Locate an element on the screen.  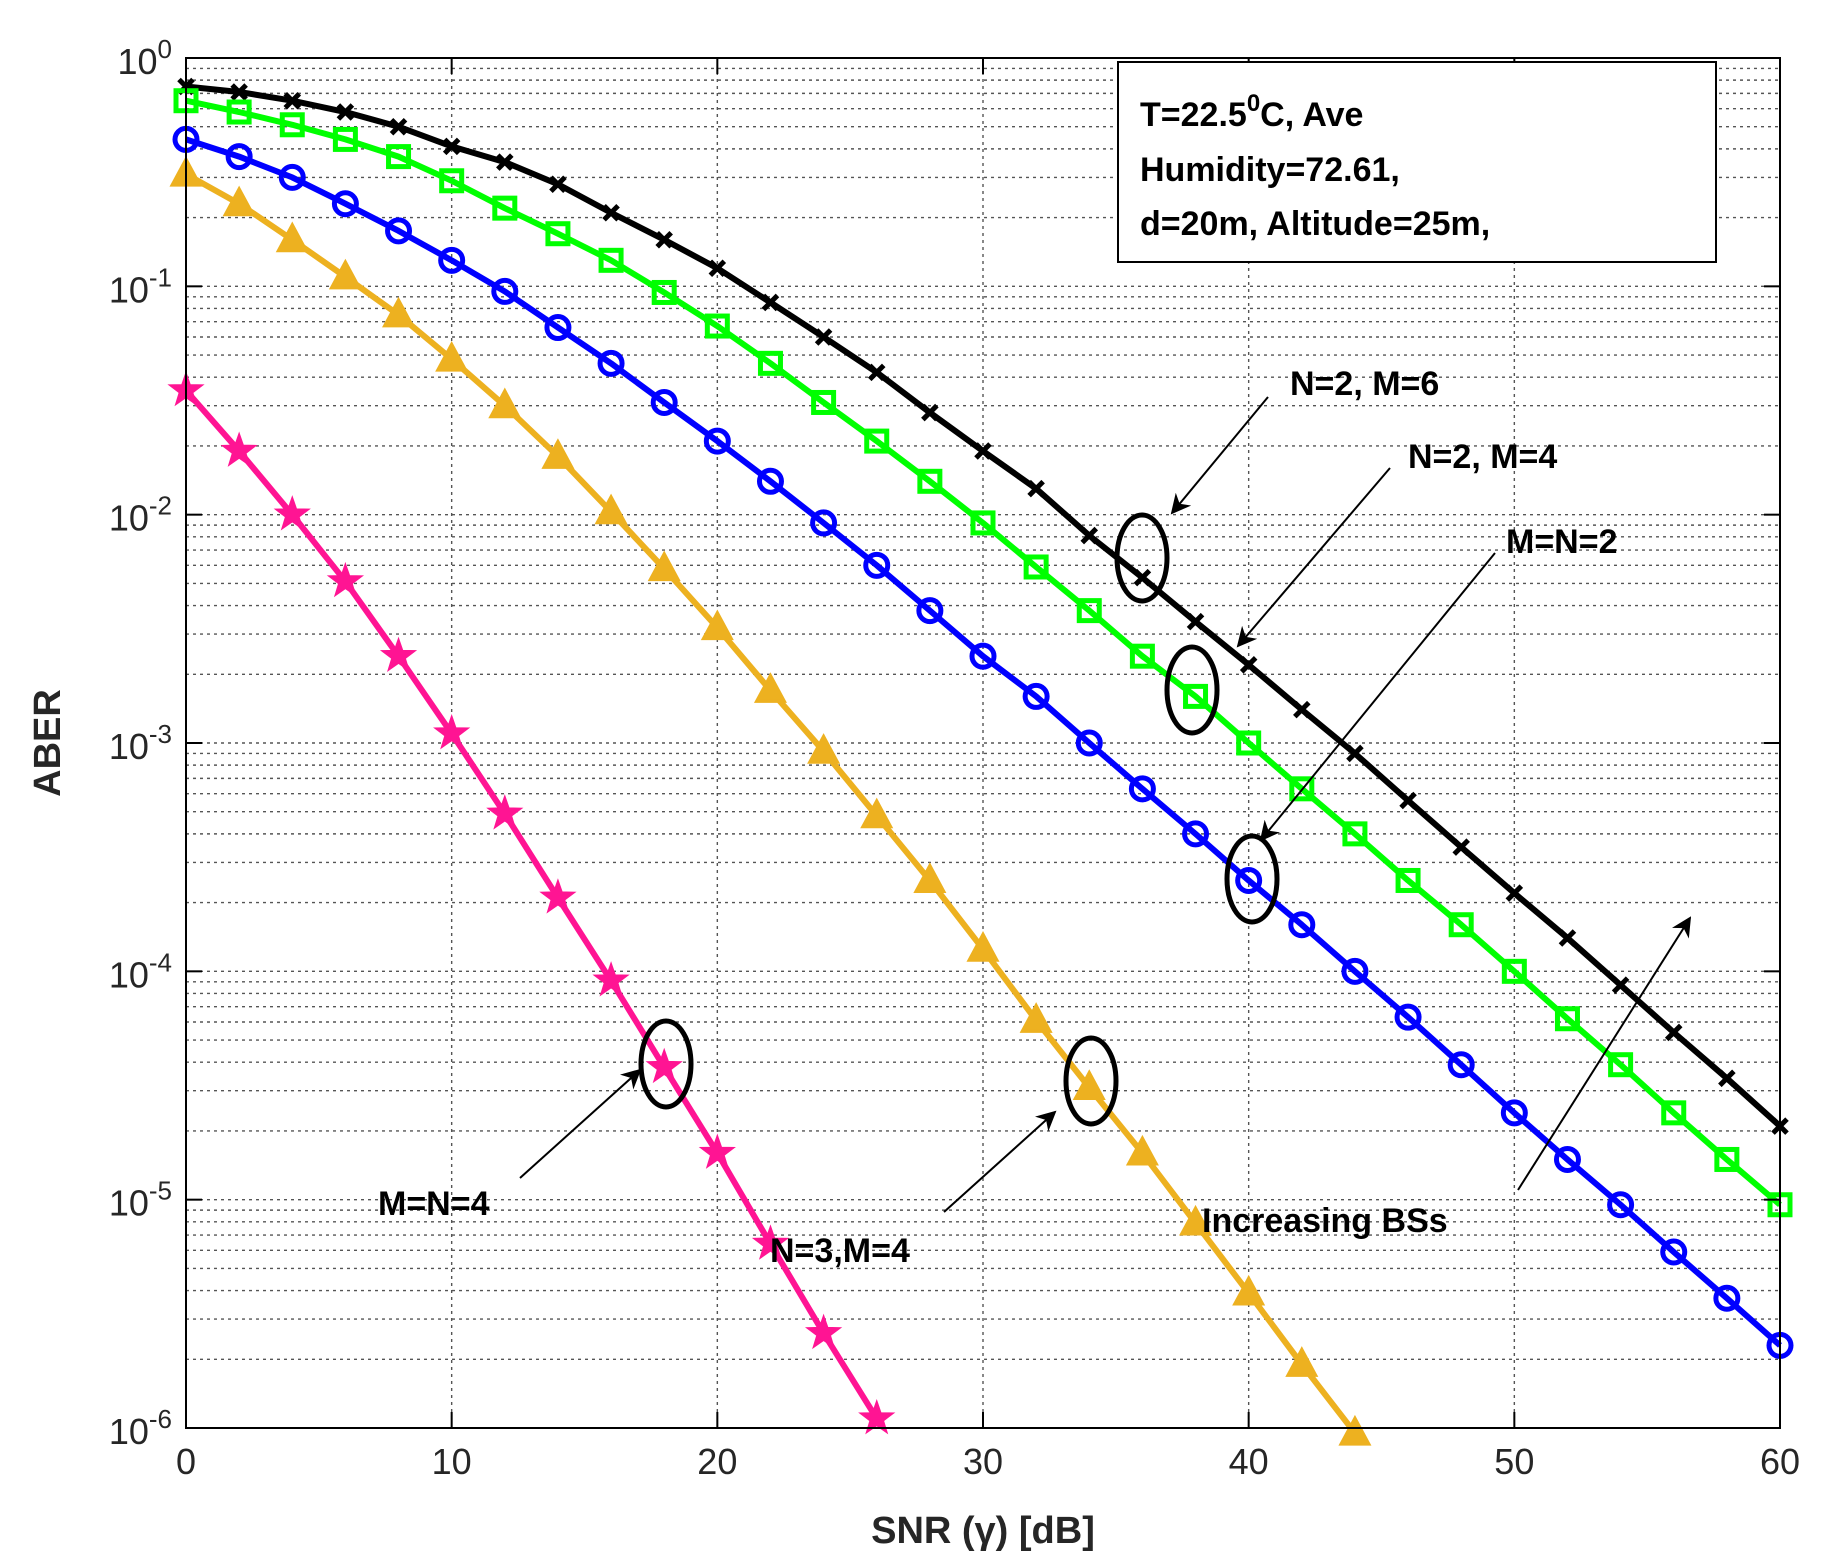
y-axis-label: ABER is located at coordinates (48, 743).